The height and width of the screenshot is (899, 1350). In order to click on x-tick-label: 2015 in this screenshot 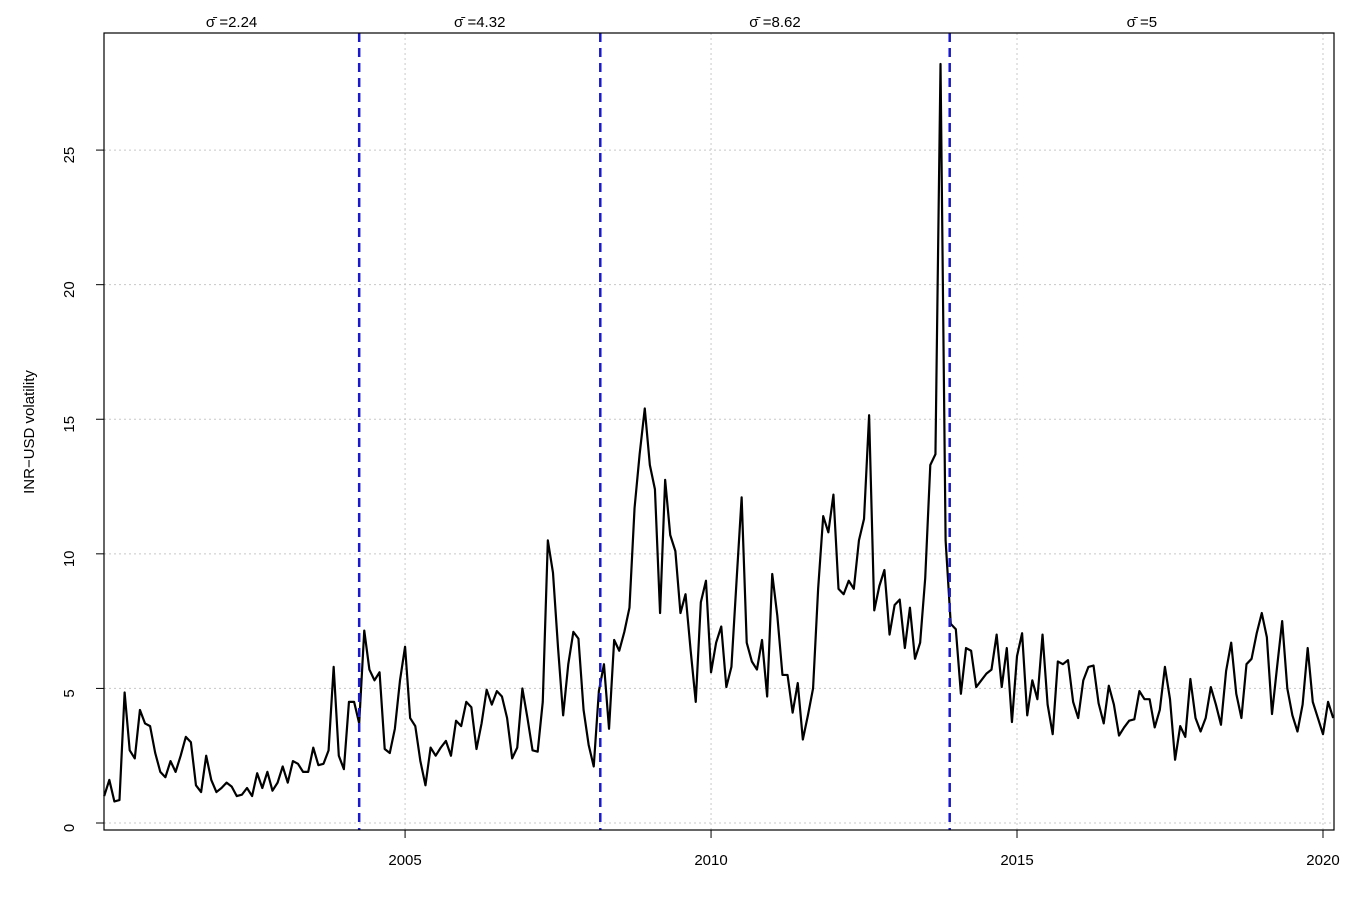, I will do `click(1016, 860)`.